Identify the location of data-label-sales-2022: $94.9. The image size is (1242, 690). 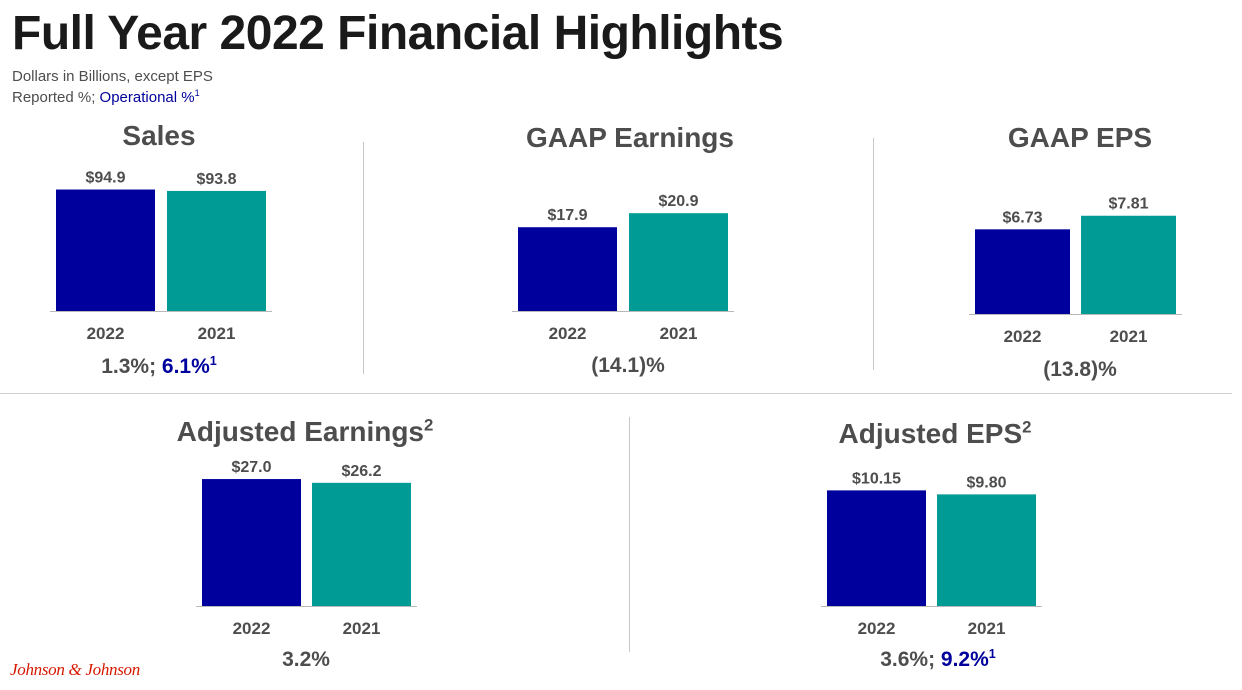
(105, 178).